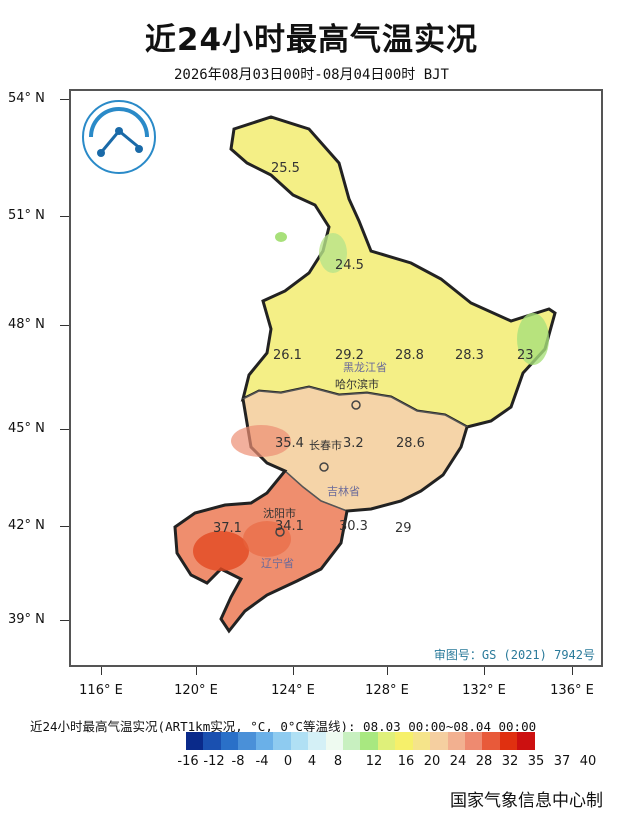 Image resolution: width=623 pixels, height=825 pixels. What do you see at coordinates (536, 761) in the screenshot?
I see `legend-tick: 35` at bounding box center [536, 761].